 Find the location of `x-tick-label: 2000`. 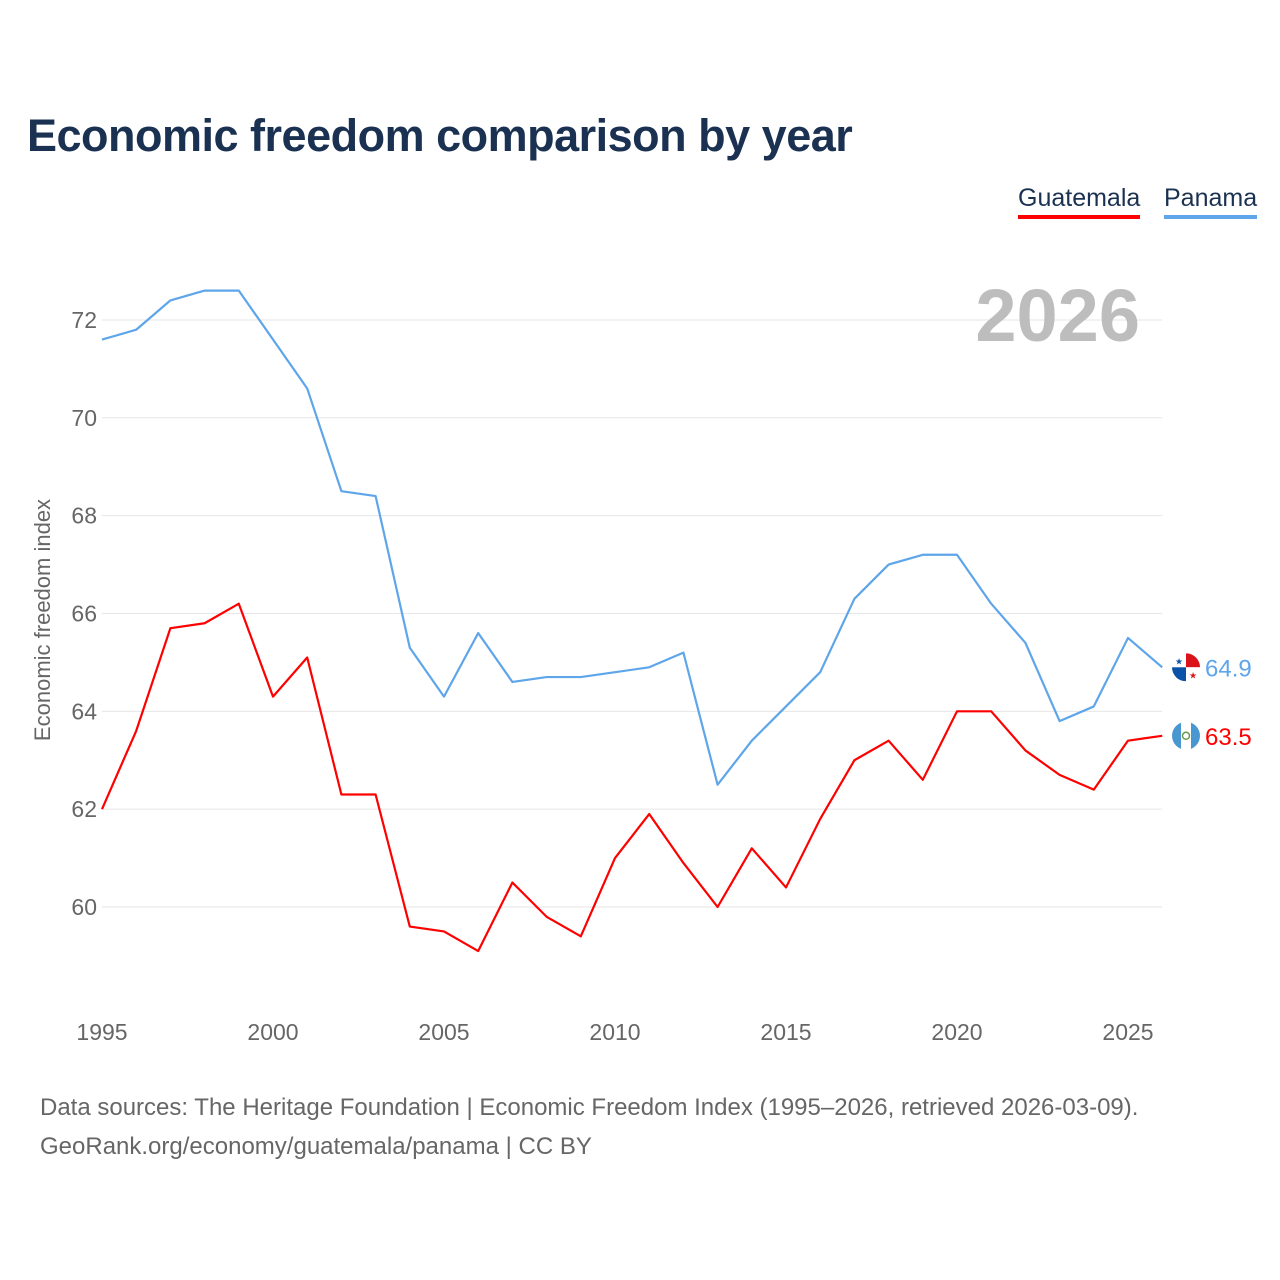

x-tick-label: 2000 is located at coordinates (272, 1032).